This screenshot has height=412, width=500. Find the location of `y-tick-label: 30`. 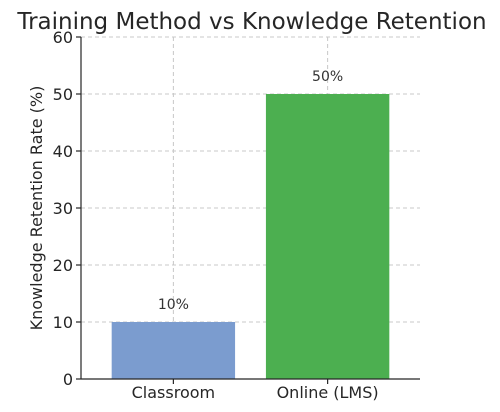

y-tick-label: 30 is located at coordinates (63, 208).